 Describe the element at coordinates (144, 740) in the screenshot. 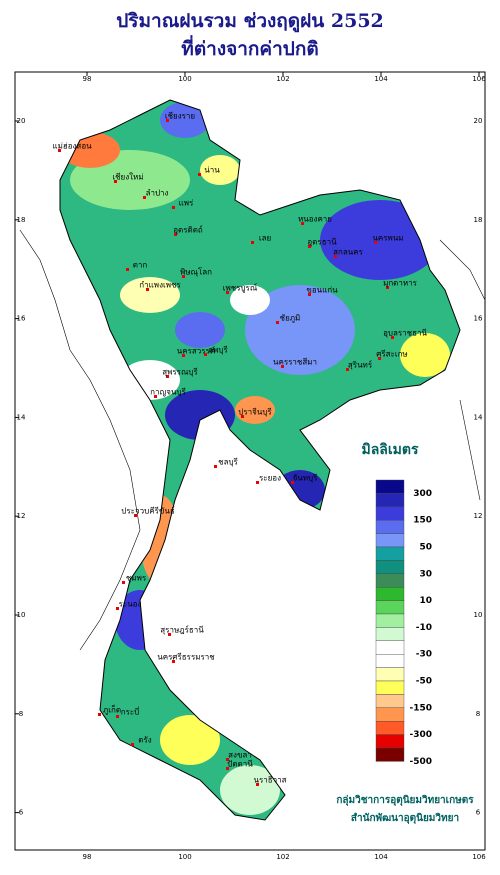

I see `place-label: ตรัง` at that location.